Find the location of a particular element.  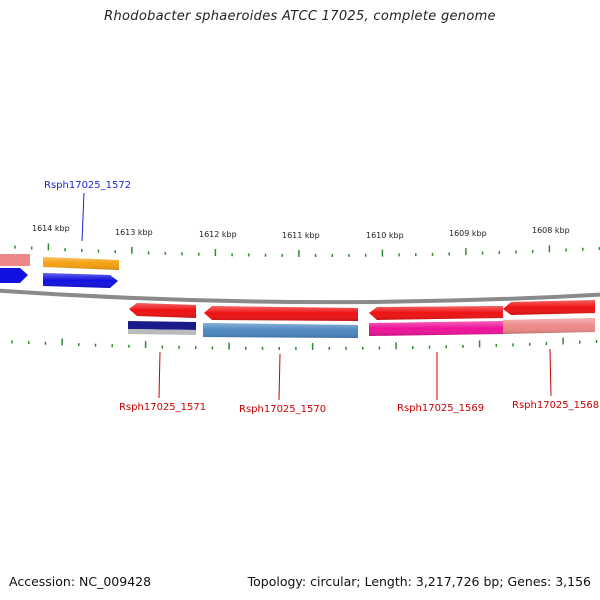

gene-feature-rsph17025-1568-shade is located at coordinates (549, 307).